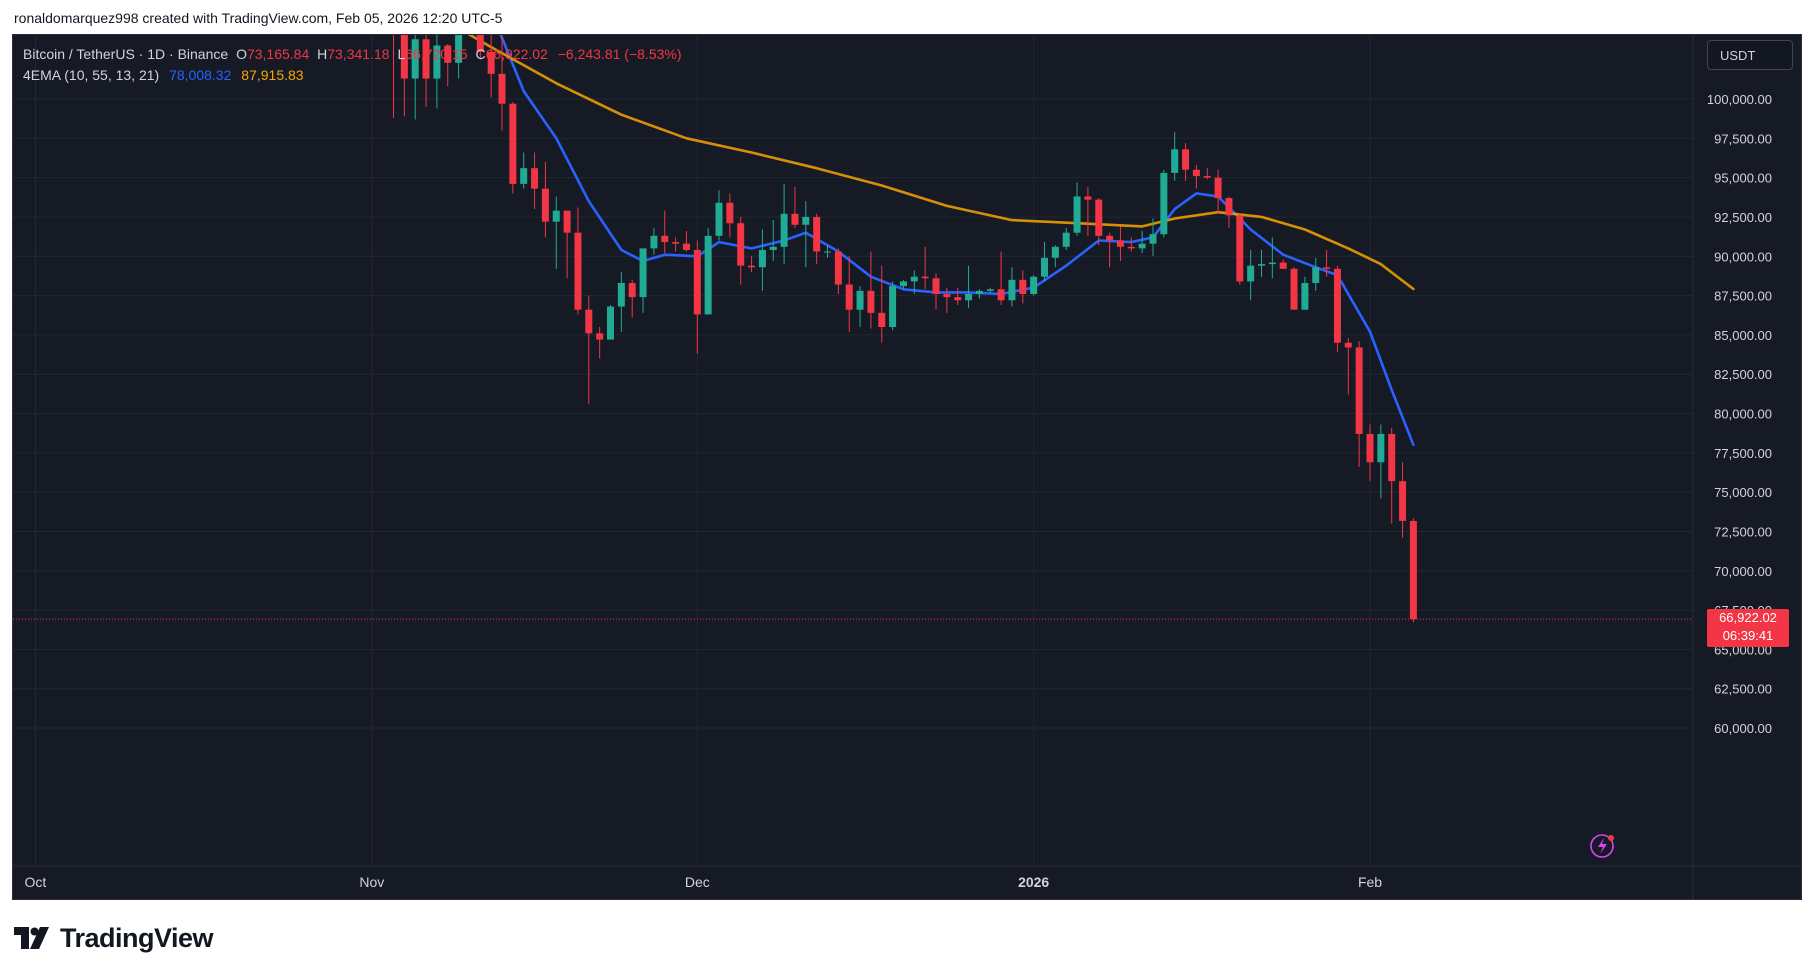 Image resolution: width=1814 pixels, height=976 pixels. What do you see at coordinates (1743, 492) in the screenshot?
I see `price-tick-label: 75,000.00` at bounding box center [1743, 492].